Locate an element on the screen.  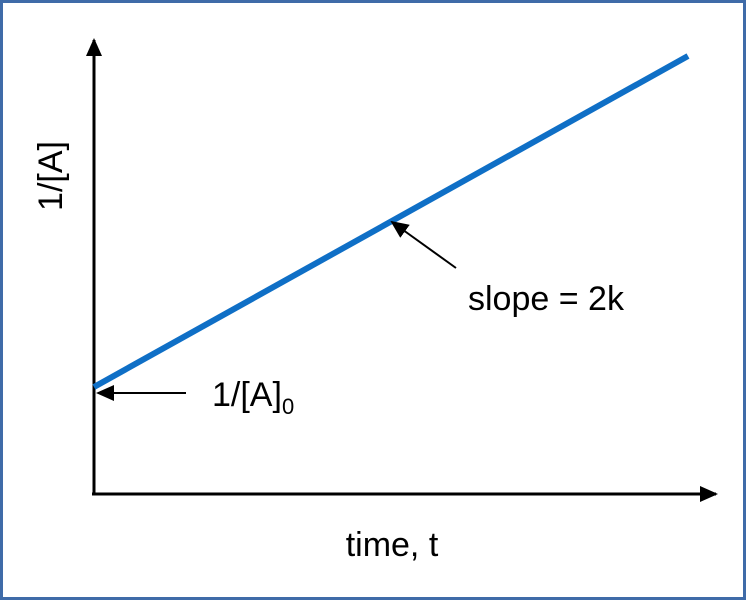
intercept-label-subscript: 0 is located at coordinates (288, 406).